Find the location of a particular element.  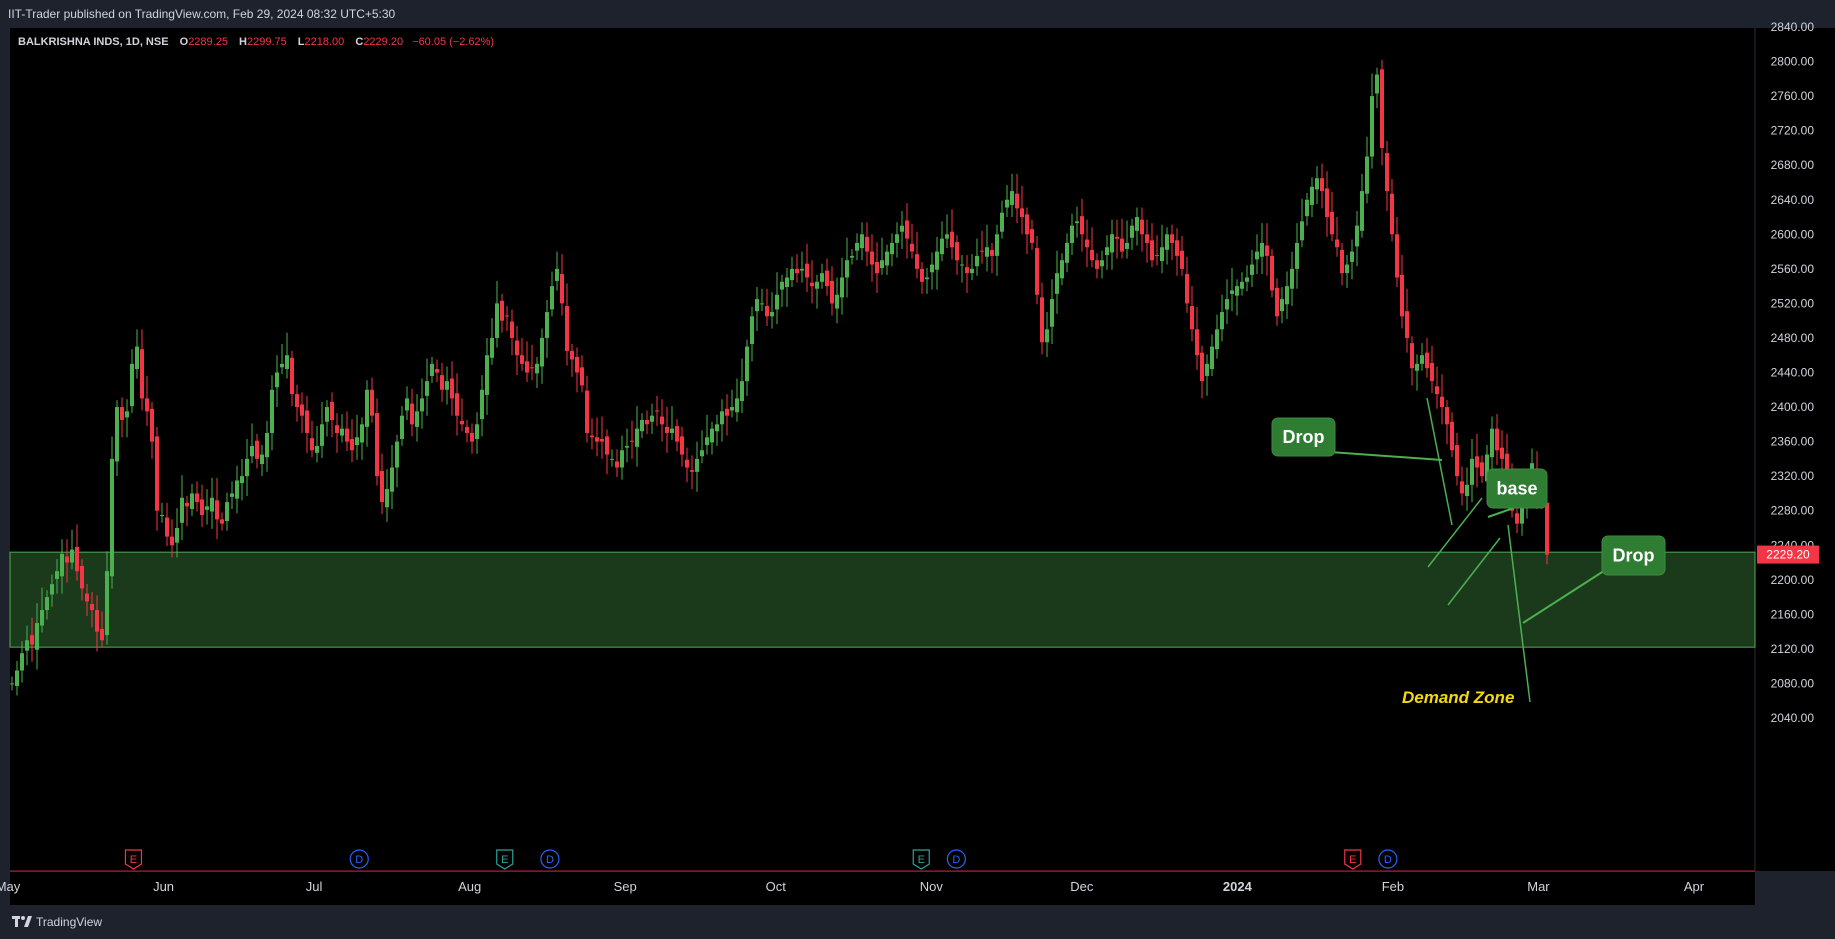

drop-callout-box is located at coordinates (1633, 555).